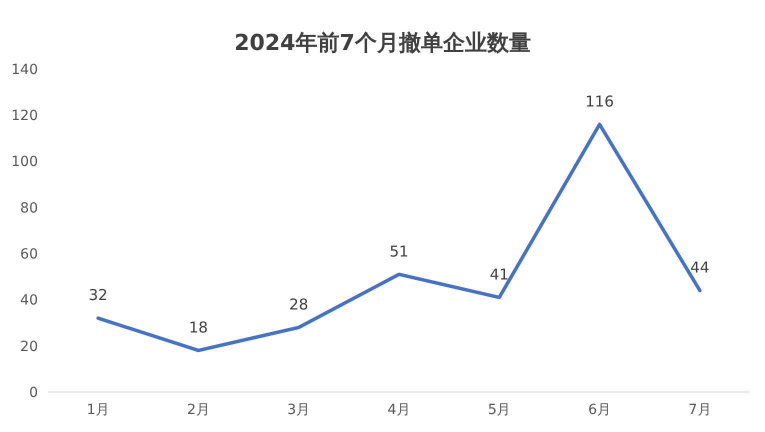 This screenshot has width=765, height=432. I want to click on y-tick-label: 80, so click(29, 208).